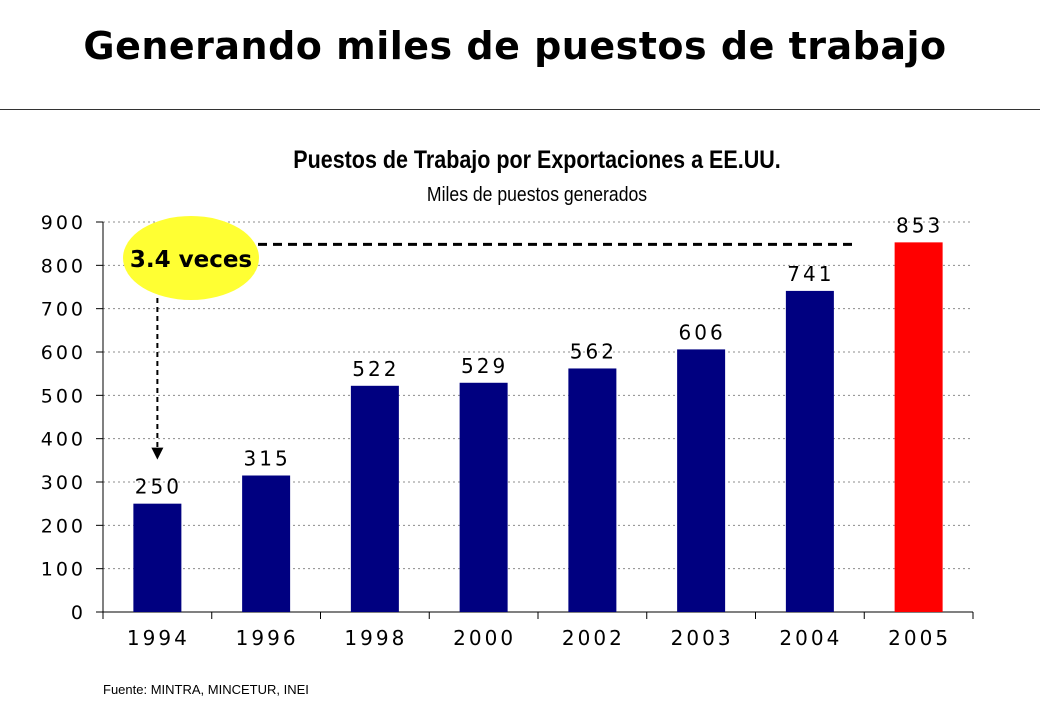 Image resolution: width=1040 pixels, height=720 pixels. Describe the element at coordinates (810, 274) in the screenshot. I see `data-label: 741` at that location.